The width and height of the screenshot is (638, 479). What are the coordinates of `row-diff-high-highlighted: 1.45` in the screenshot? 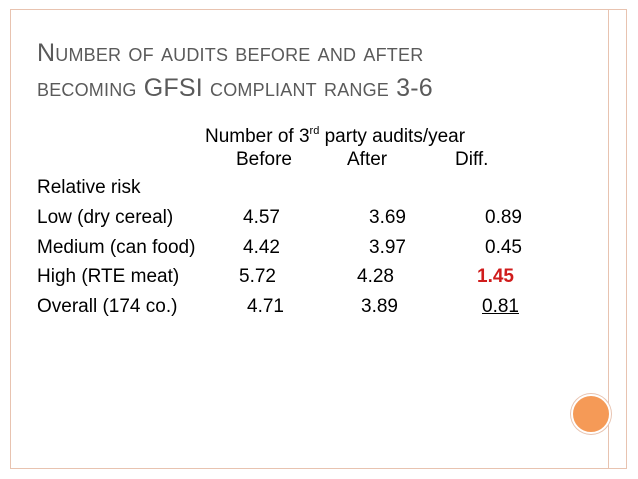 It's located at (495, 276).